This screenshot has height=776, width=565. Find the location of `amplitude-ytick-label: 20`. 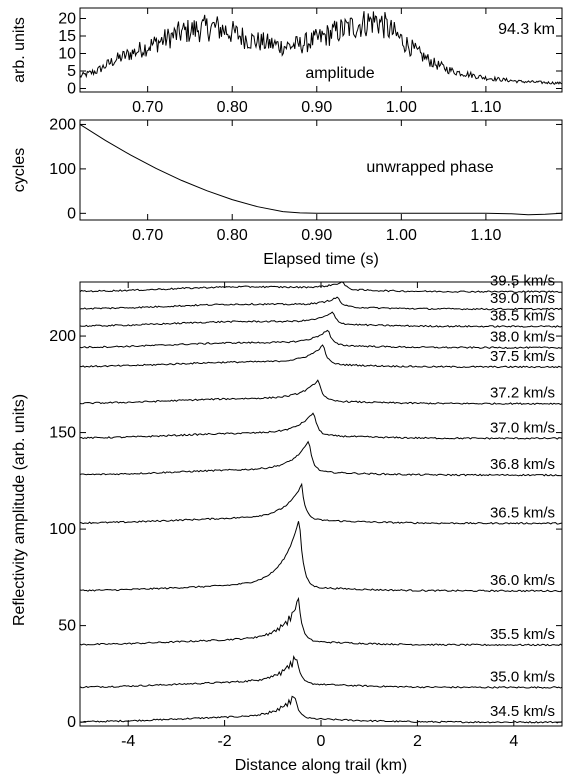

amplitude-ytick-label: 20 is located at coordinates (67, 19).